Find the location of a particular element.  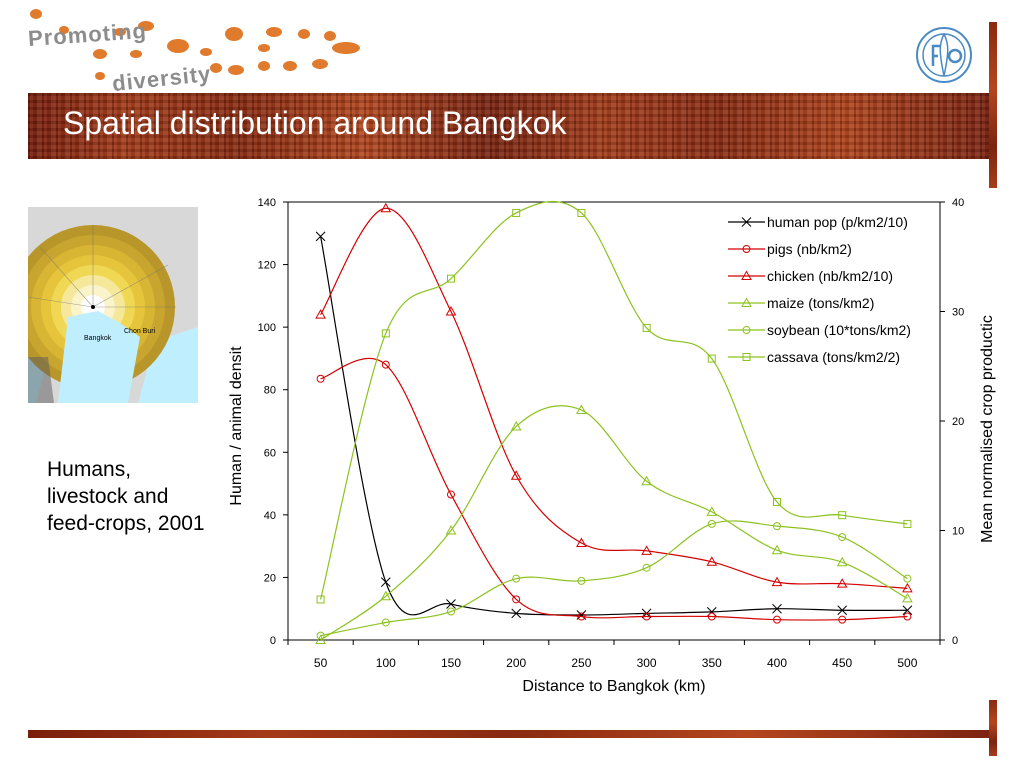

y-tick-label: 80 is located at coordinates (270, 391).